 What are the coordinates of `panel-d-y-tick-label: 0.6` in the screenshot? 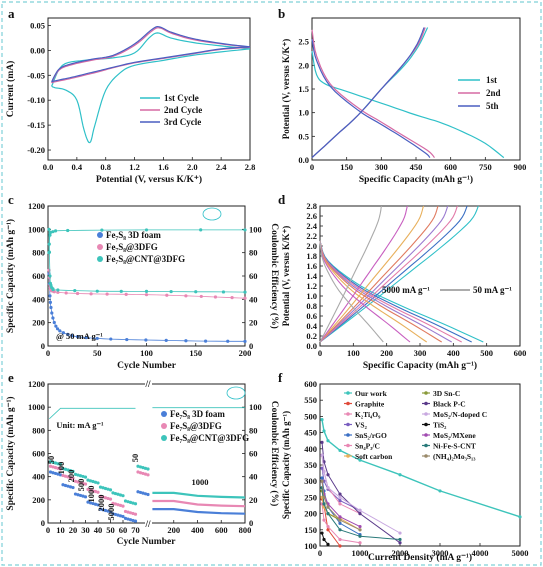 It's located at (311, 316).